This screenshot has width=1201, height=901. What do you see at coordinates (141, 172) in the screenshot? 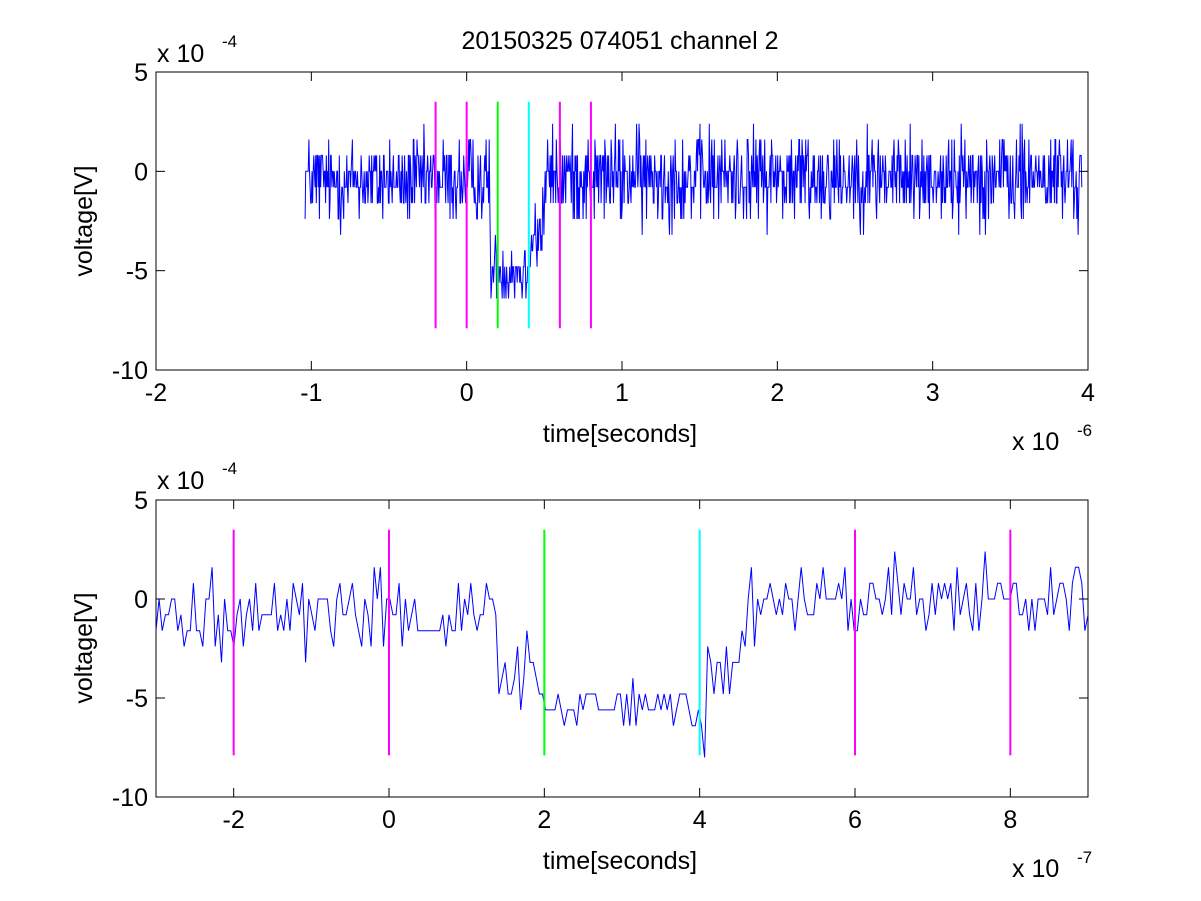
I see `top-plot-y-tick-label: 0` at bounding box center [141, 172].